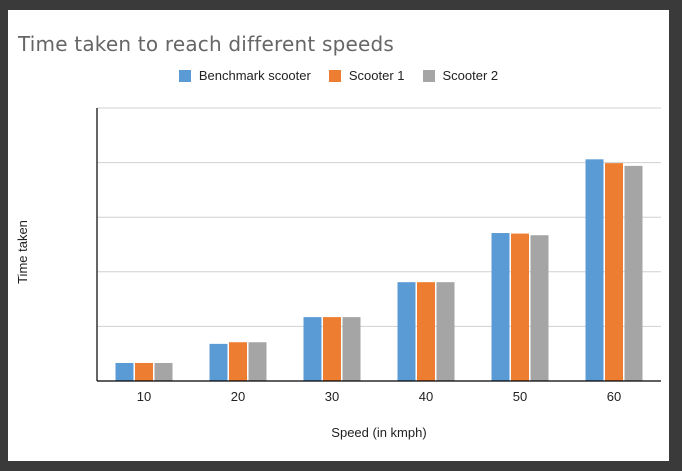  I want to click on legend-item-benchmark: Benchmark scooter, so click(244, 75).